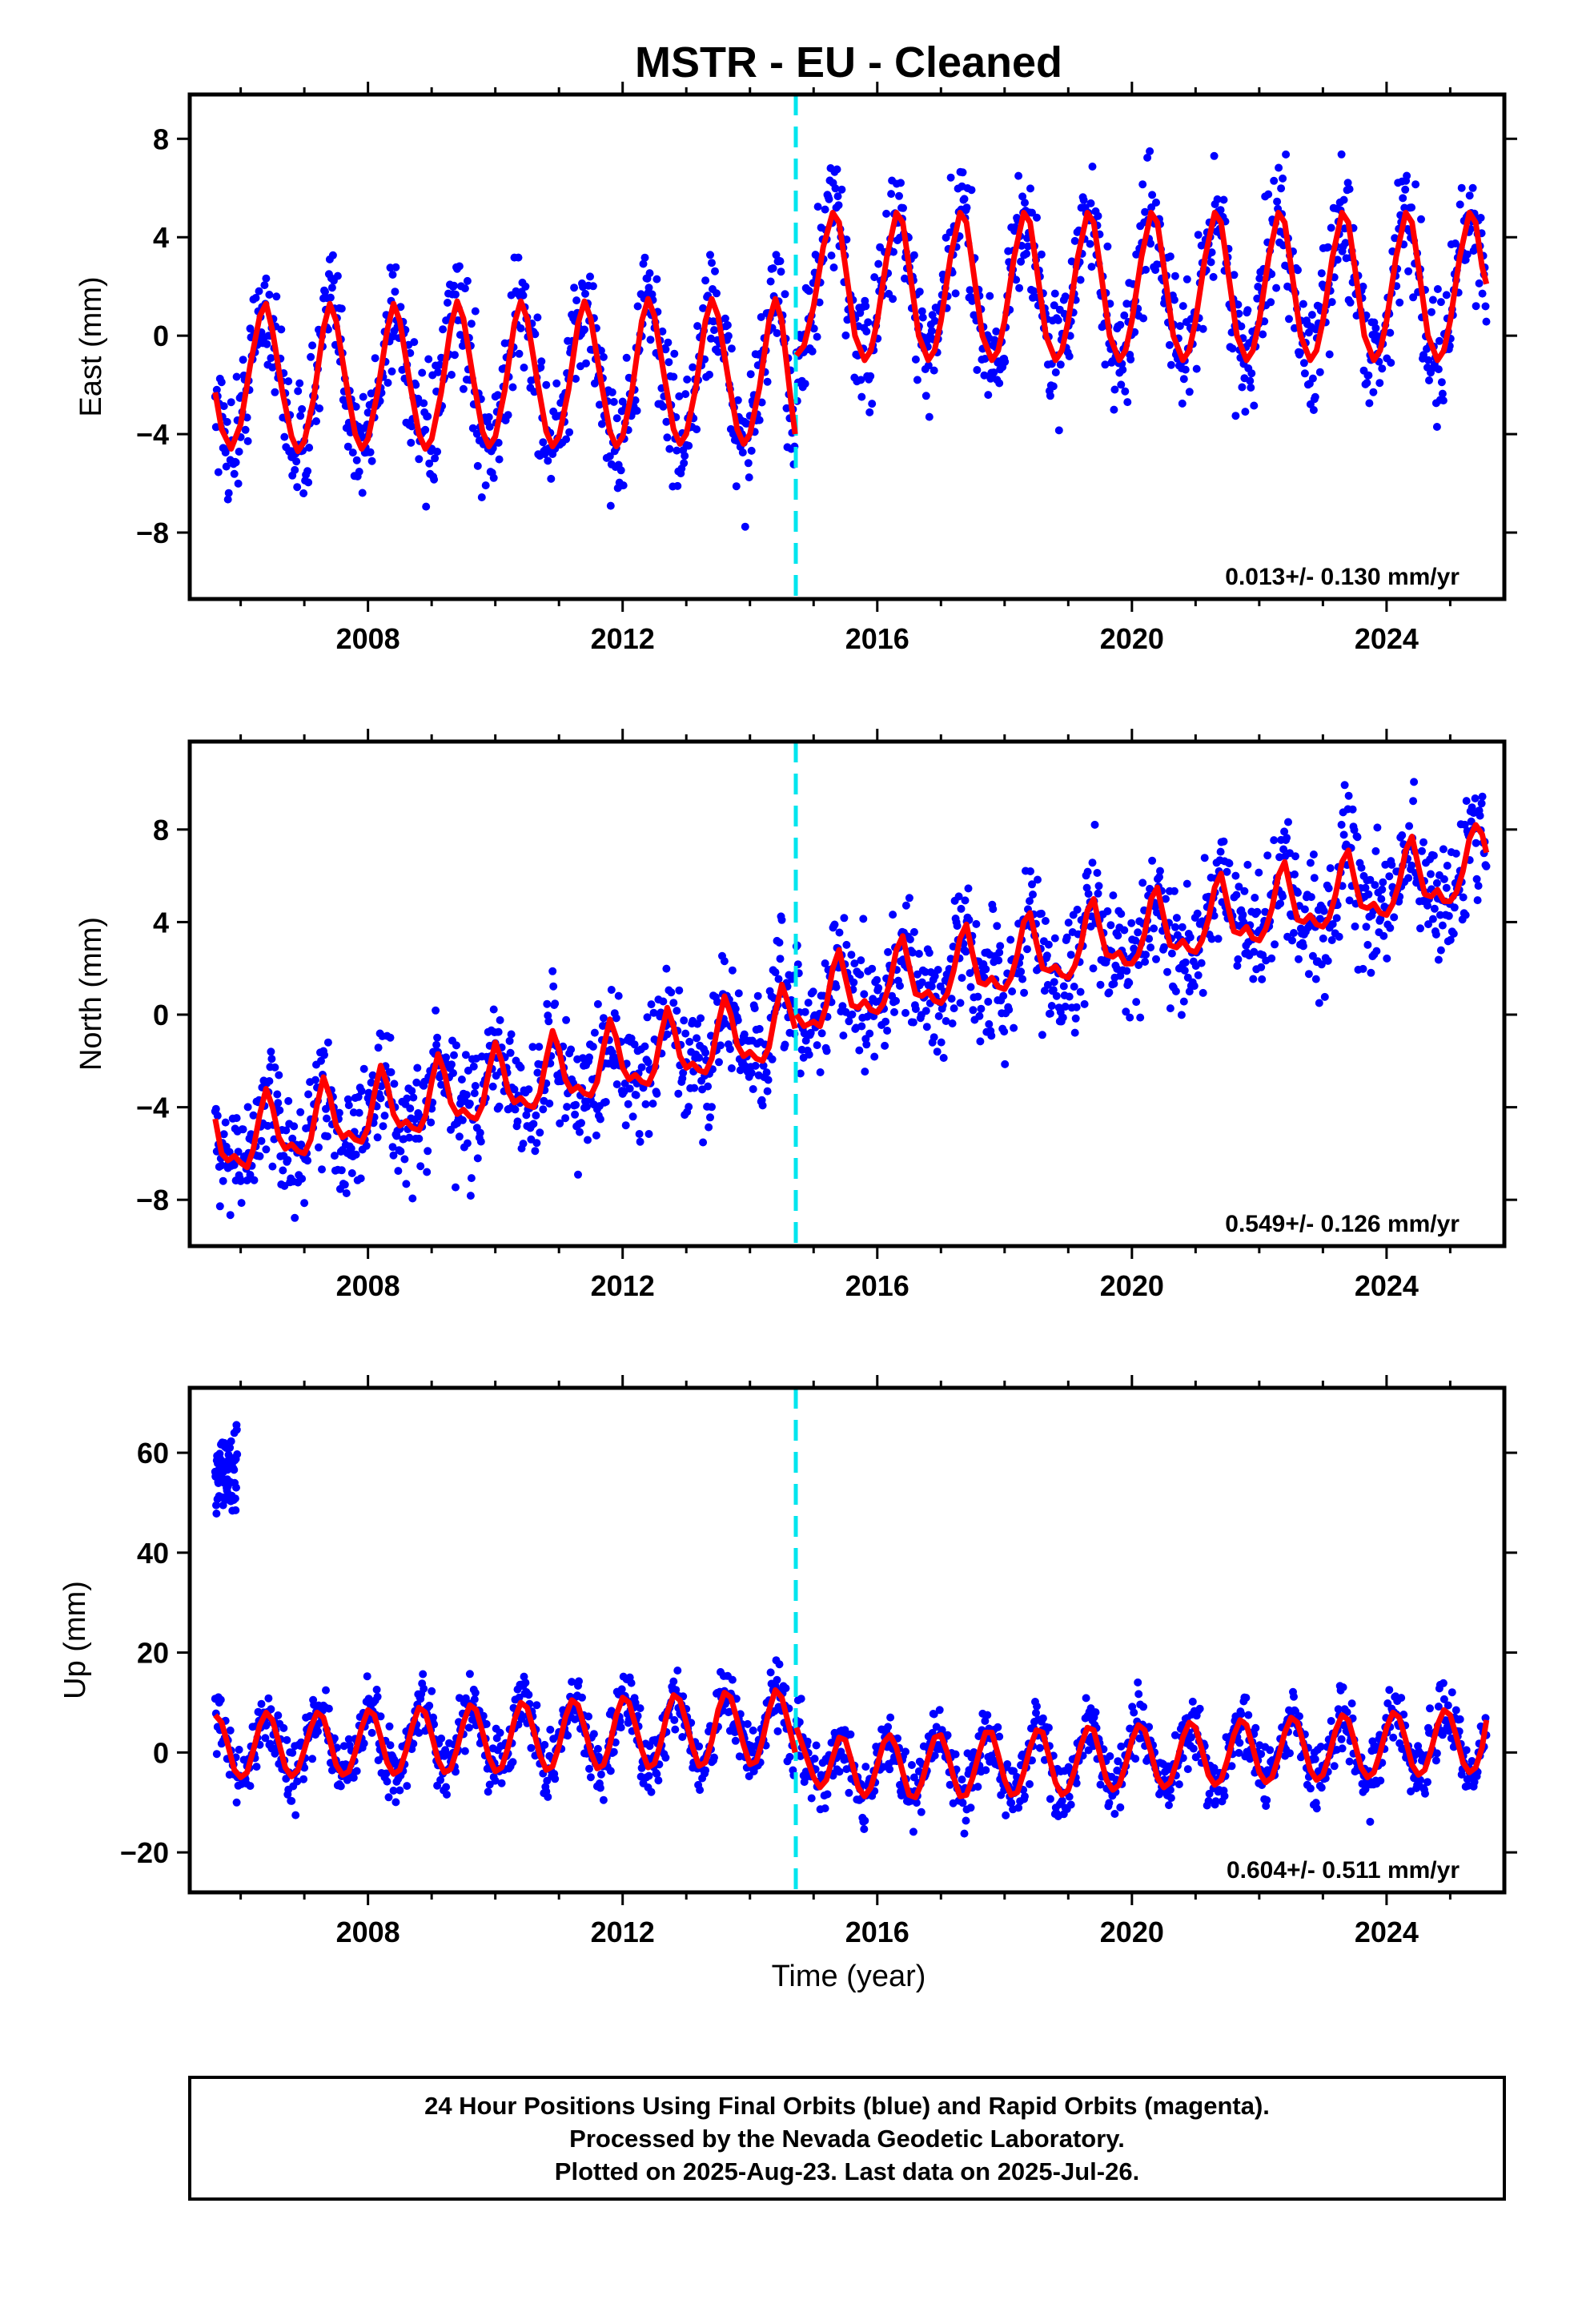 Image resolution: width=1582 pixels, height=2324 pixels. What do you see at coordinates (91, 346) in the screenshot?
I see `y-axis-label-east: East (mm)` at bounding box center [91, 346].